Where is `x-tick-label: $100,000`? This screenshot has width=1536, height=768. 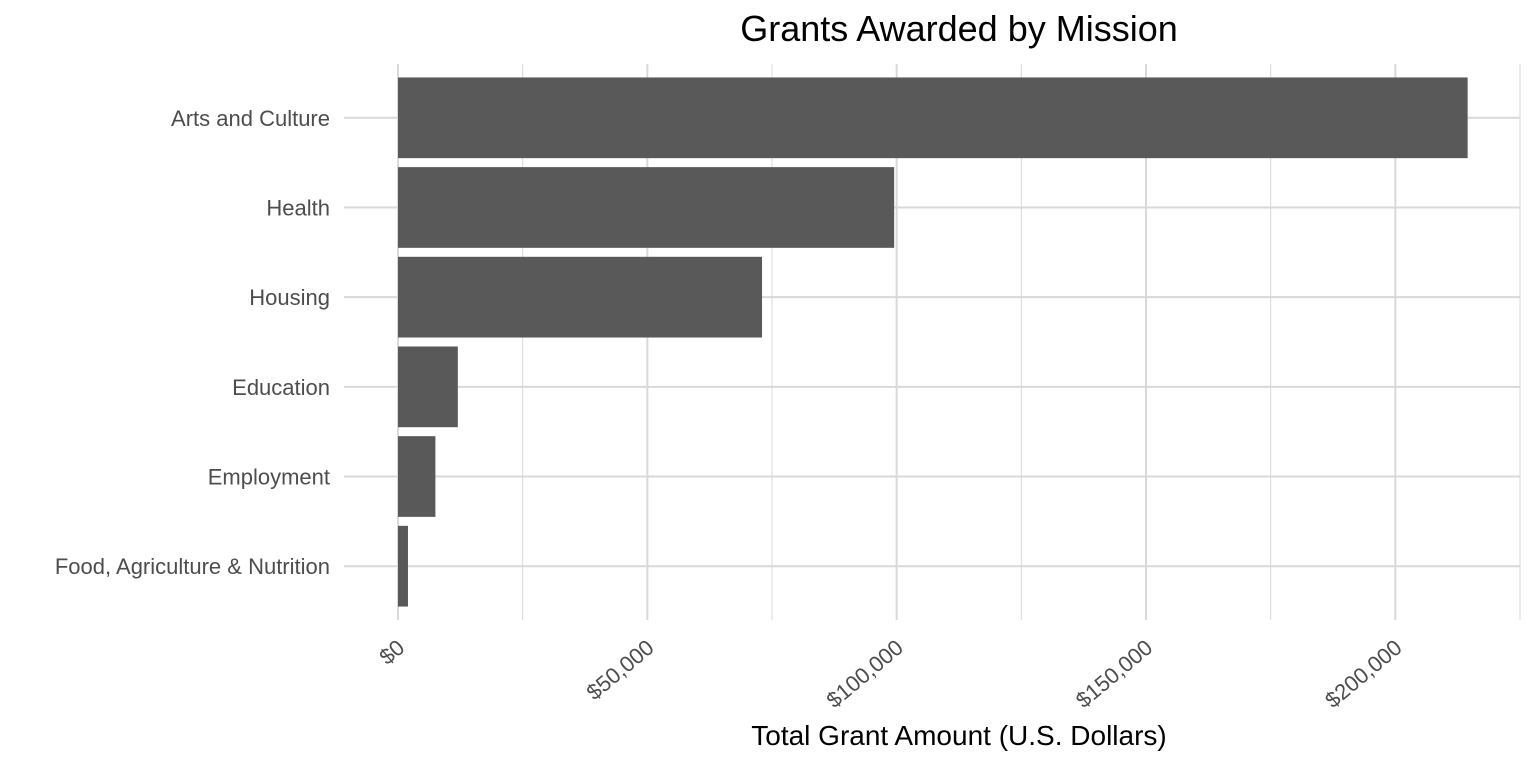
x-tick-label: $100,000 is located at coordinates (865, 674).